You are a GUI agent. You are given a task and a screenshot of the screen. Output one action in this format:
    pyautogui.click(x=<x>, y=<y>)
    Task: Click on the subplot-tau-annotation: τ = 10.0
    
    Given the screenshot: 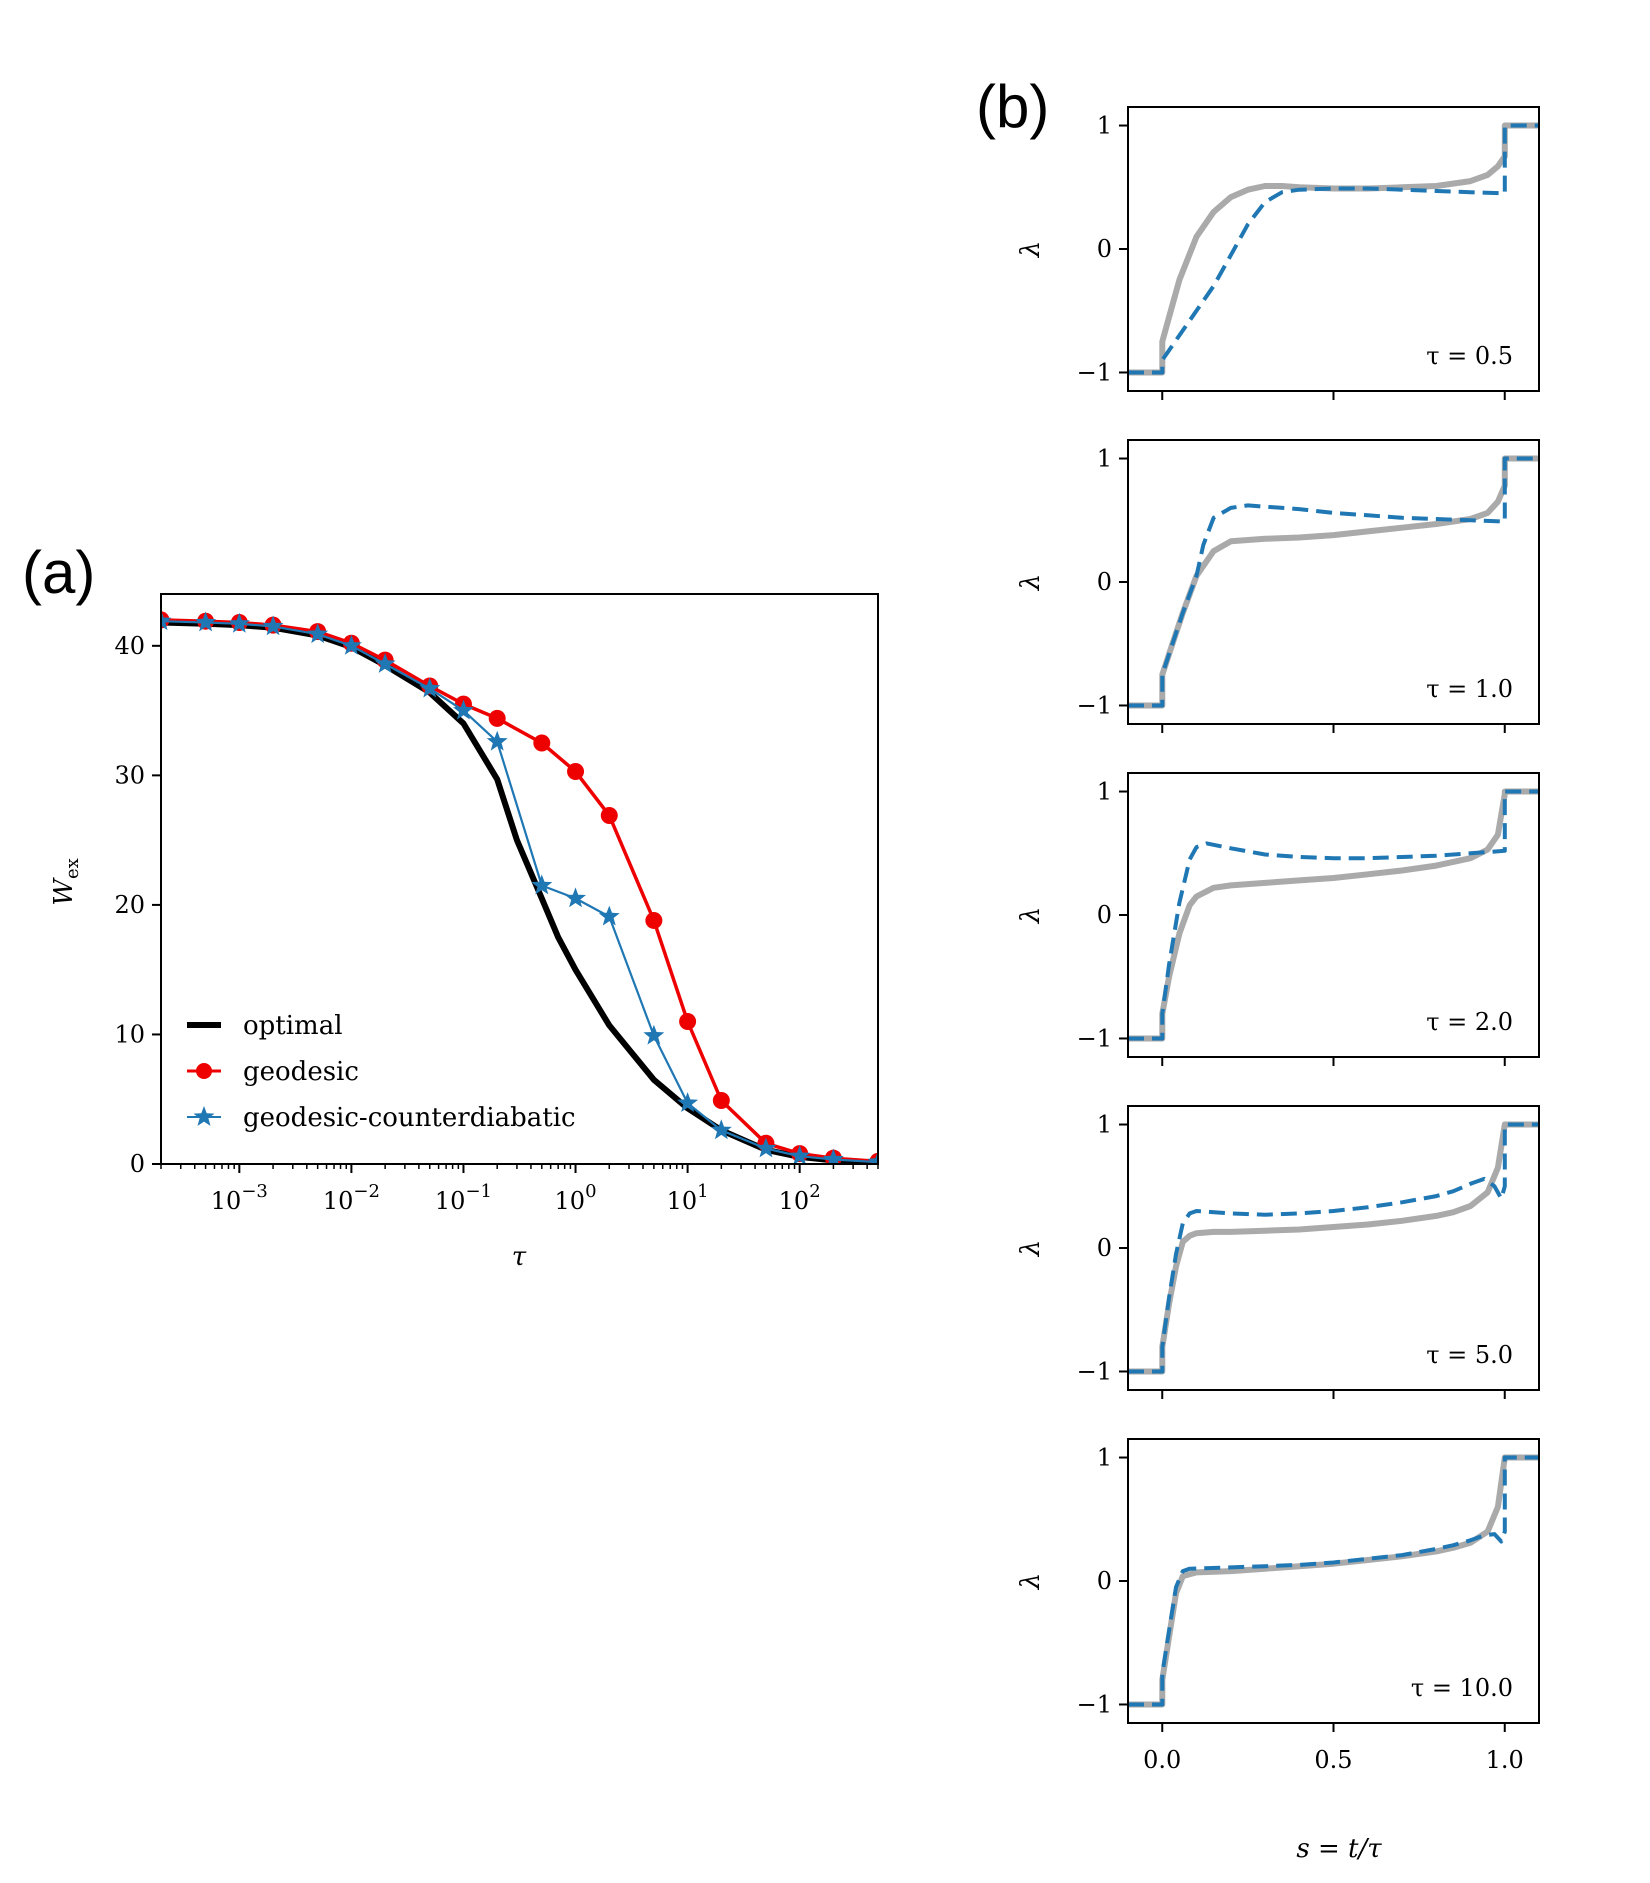 What is the action you would take?
    pyautogui.click(x=1462, y=1688)
    